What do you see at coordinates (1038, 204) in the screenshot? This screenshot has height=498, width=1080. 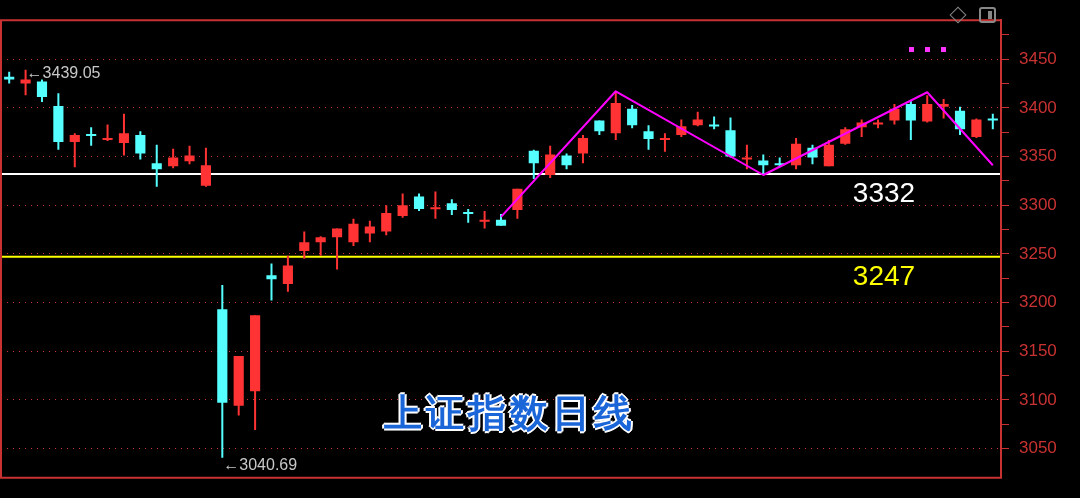 I see `y-tick-label: 3300` at bounding box center [1038, 204].